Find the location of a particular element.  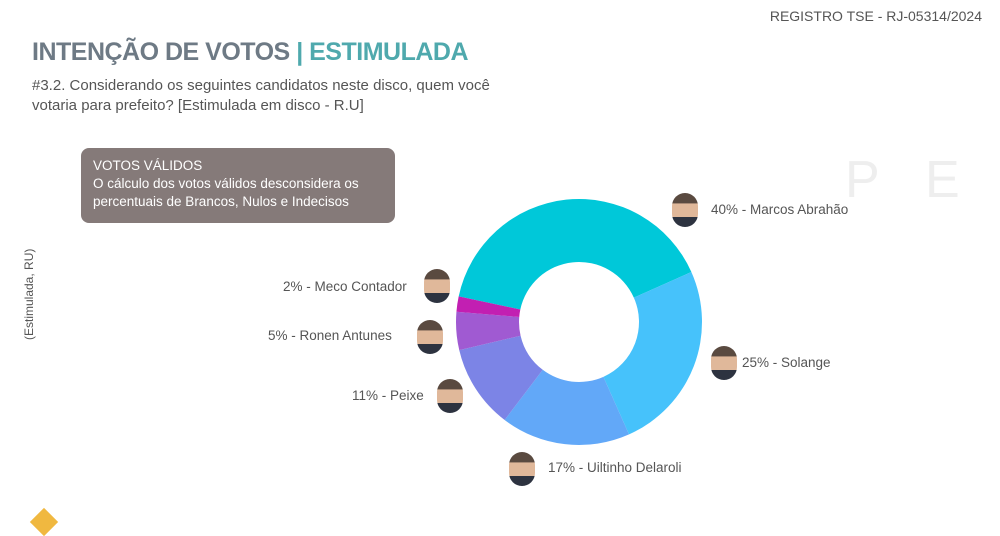

watermark: P is located at coordinates (862, 180).